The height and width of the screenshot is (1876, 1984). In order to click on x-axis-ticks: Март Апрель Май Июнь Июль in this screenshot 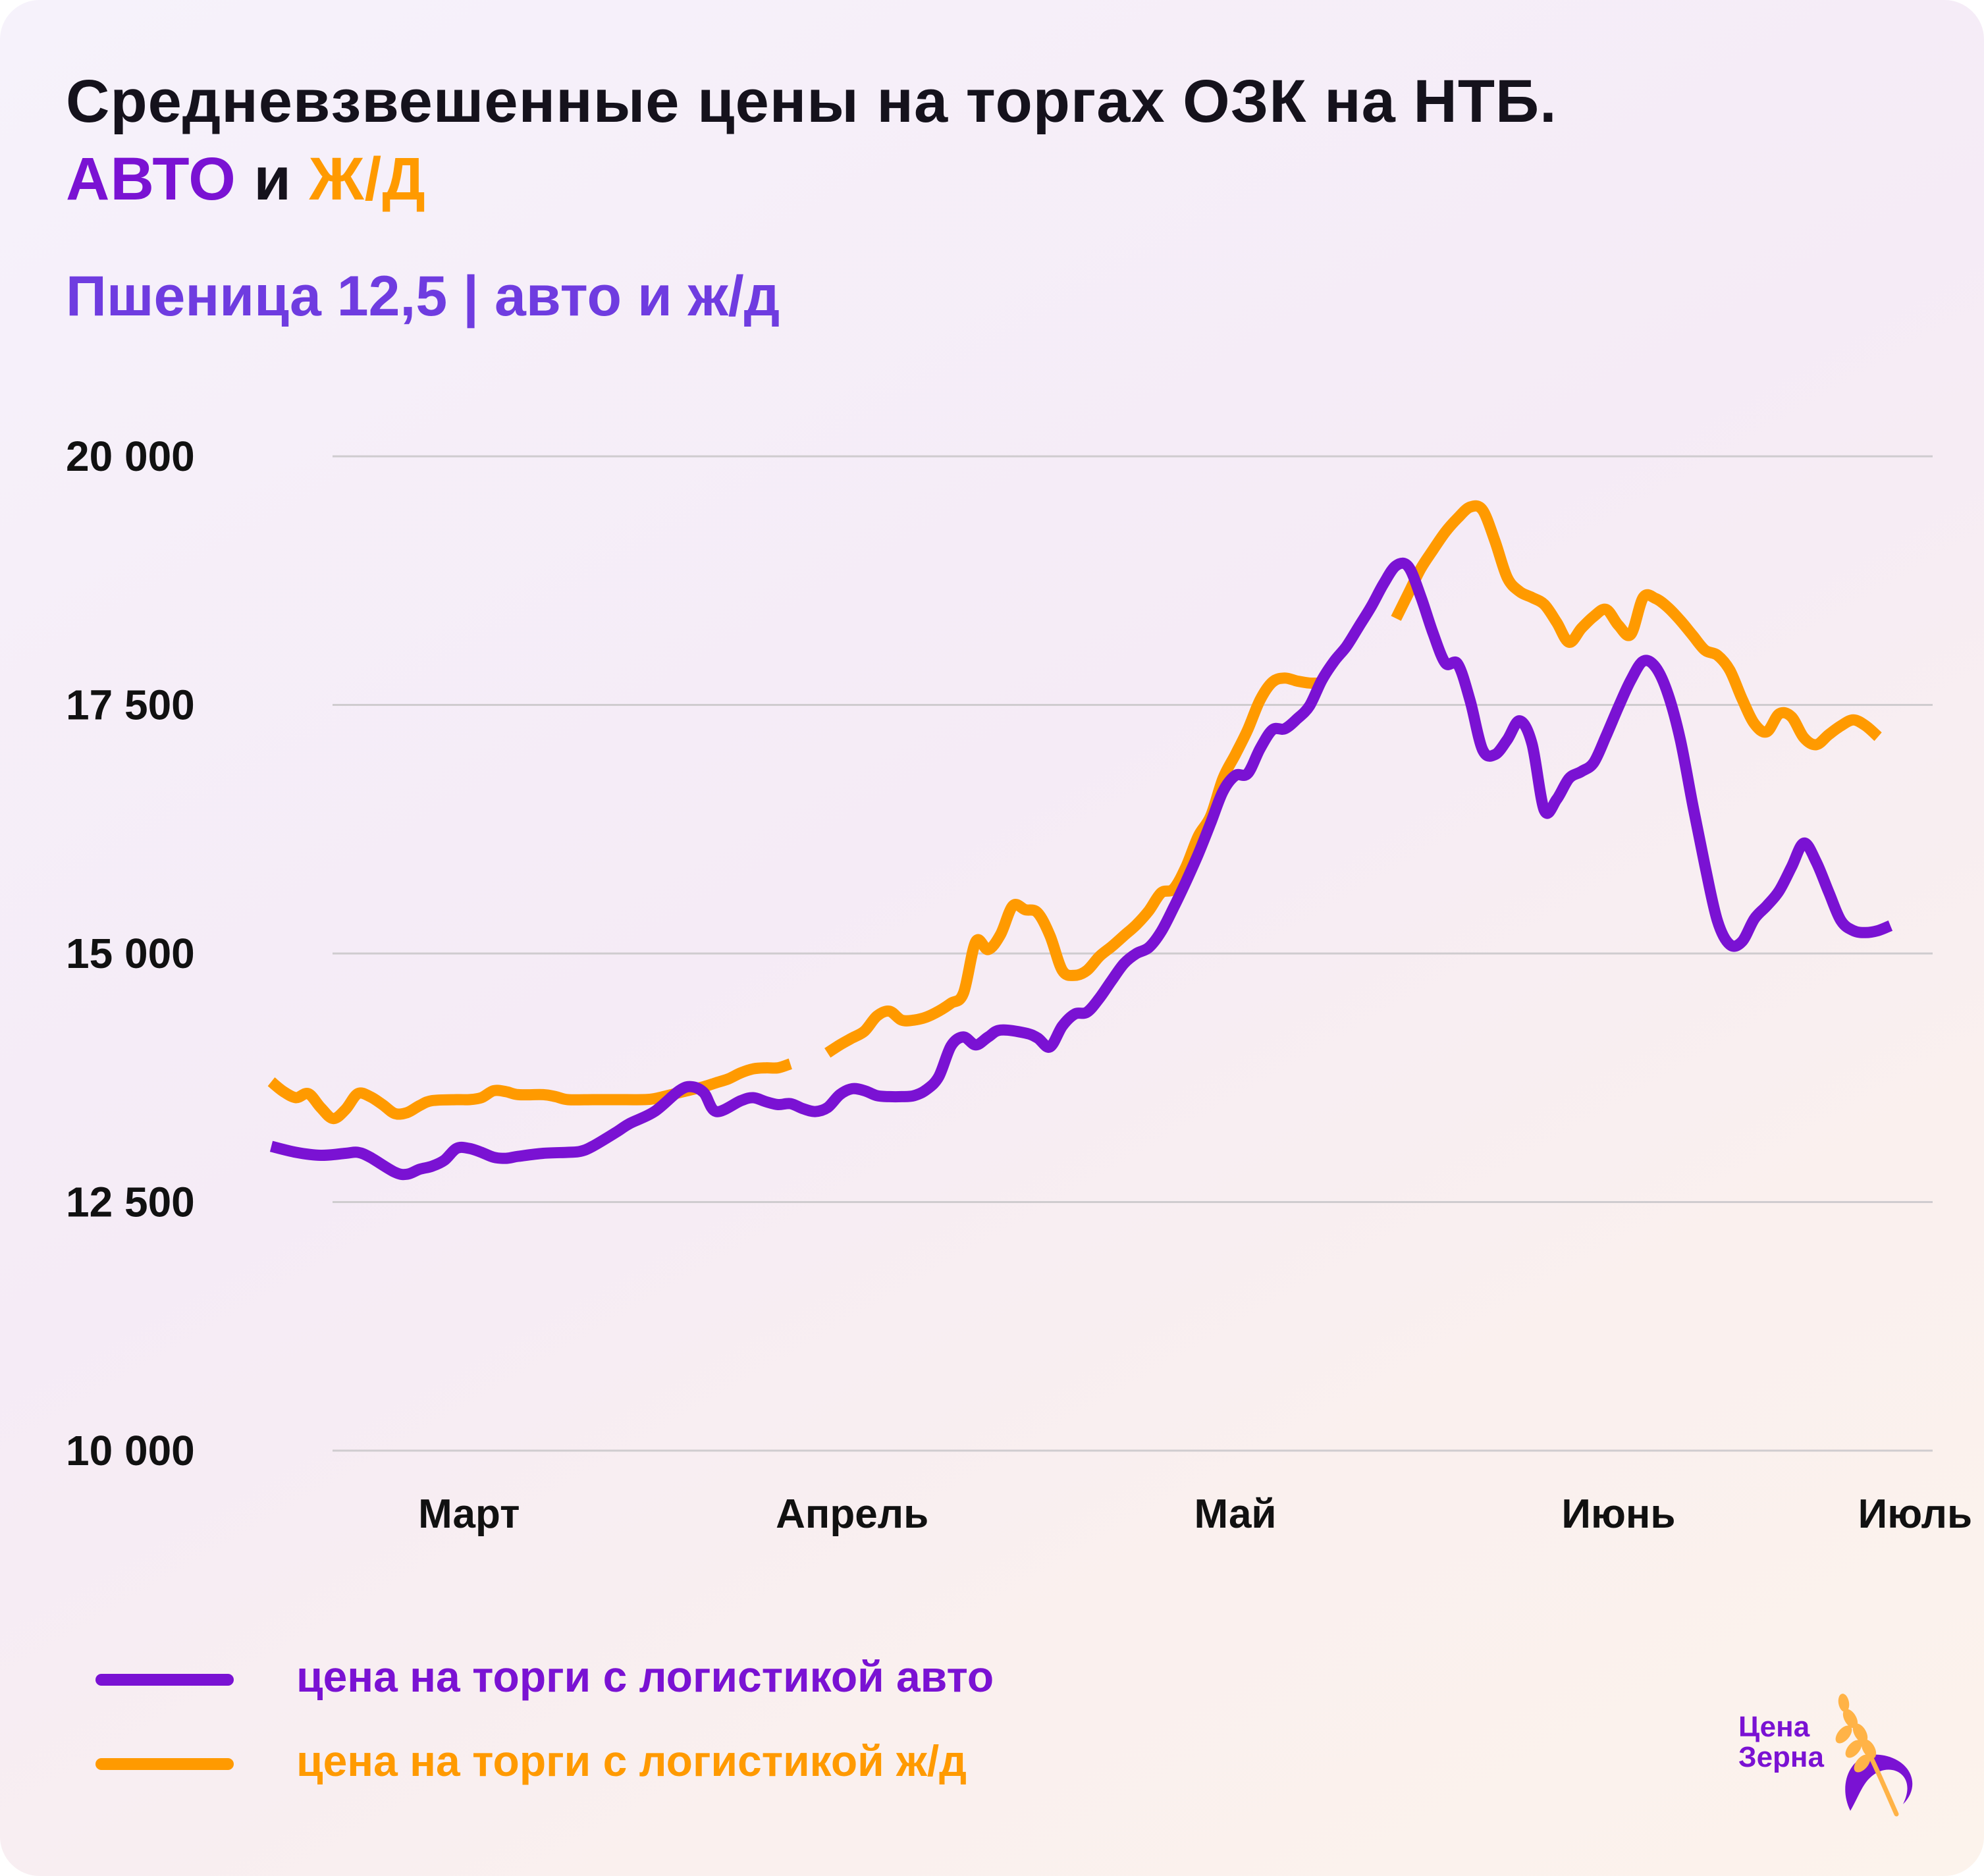, I will do `click(1195, 1514)`.